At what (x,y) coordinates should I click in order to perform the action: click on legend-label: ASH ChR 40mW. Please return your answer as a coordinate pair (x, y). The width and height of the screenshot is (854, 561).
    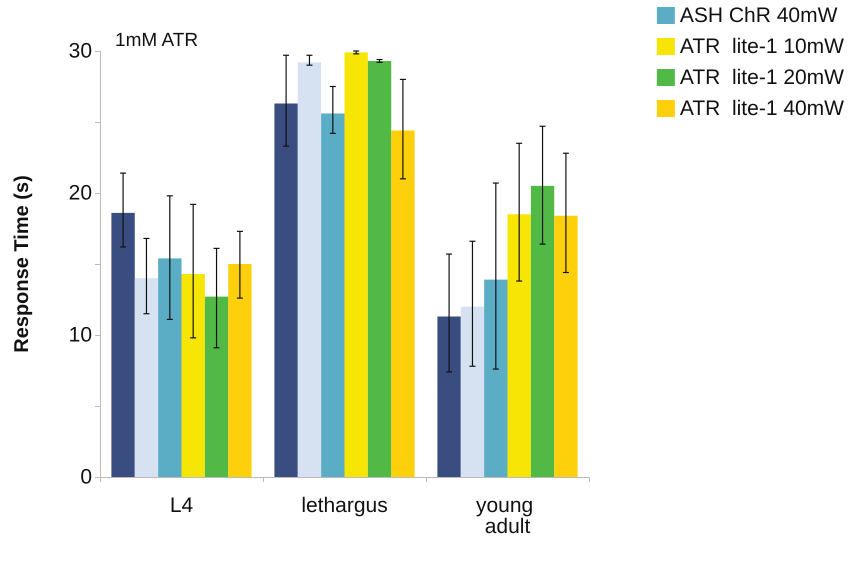
    Looking at the image, I should click on (759, 15).